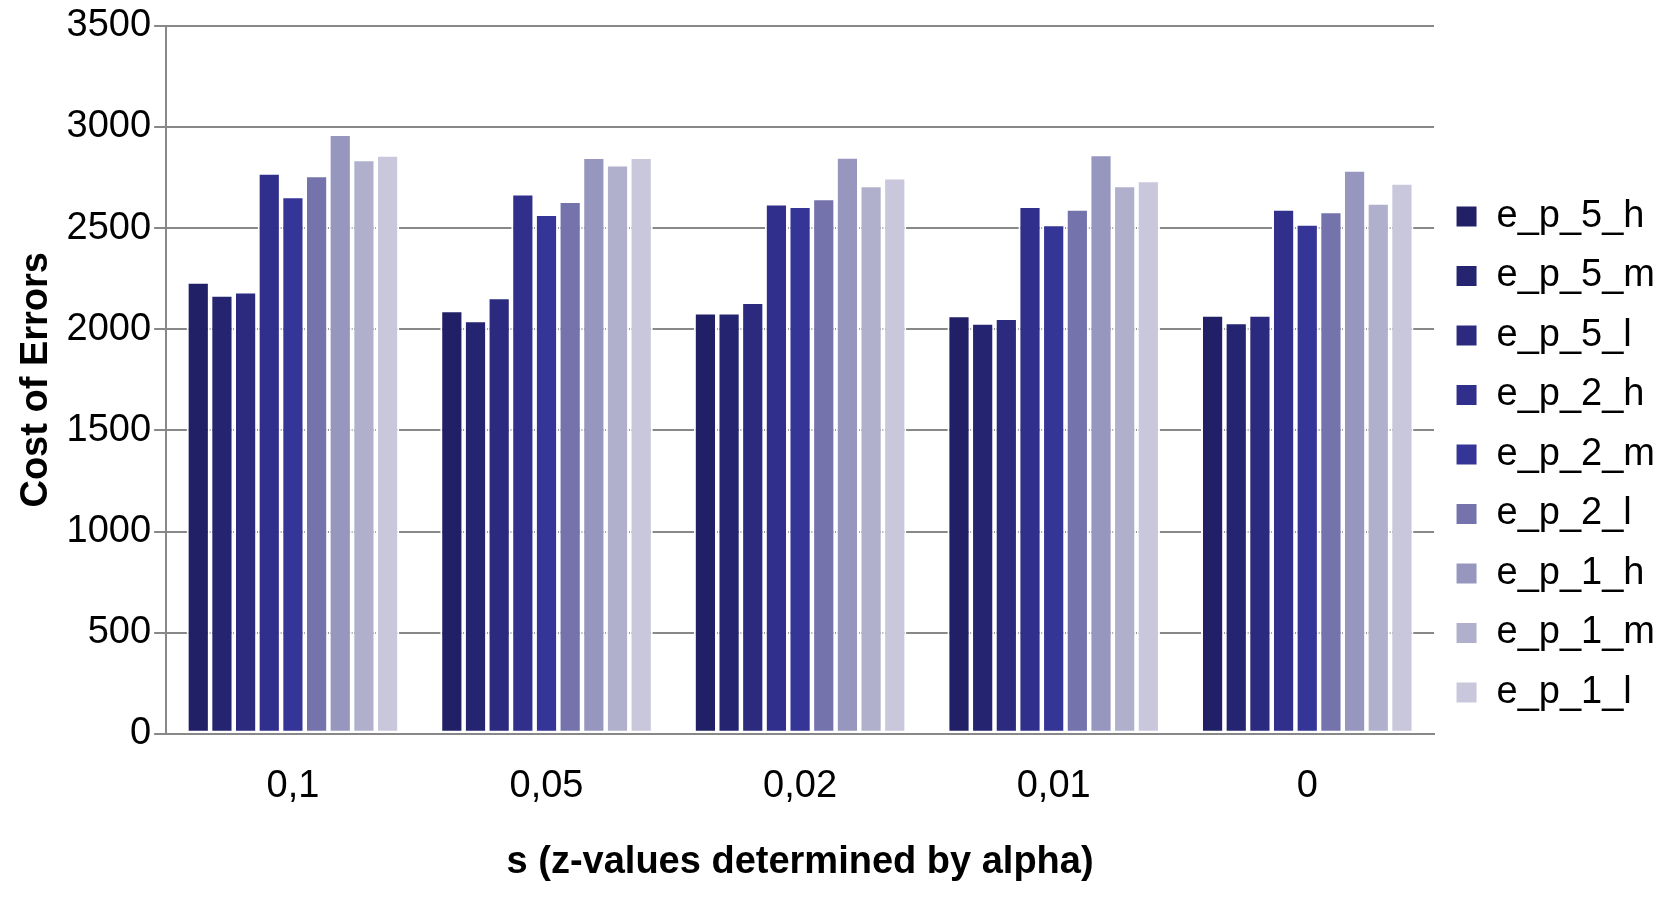 The width and height of the screenshot is (1675, 899). I want to click on x-tick-label: 0,1, so click(293, 784).